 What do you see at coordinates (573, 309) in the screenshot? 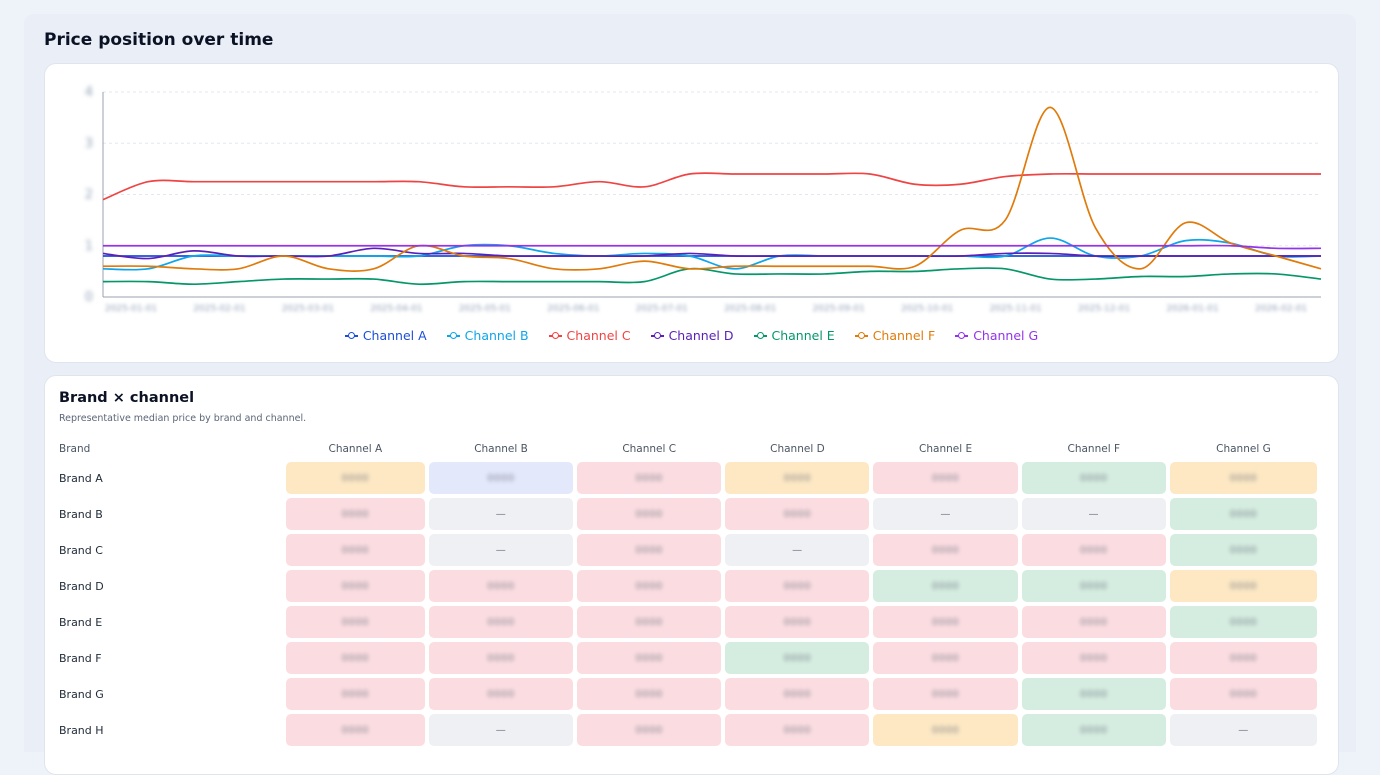
I see `x-tick-label: 2025-06-01` at bounding box center [573, 309].